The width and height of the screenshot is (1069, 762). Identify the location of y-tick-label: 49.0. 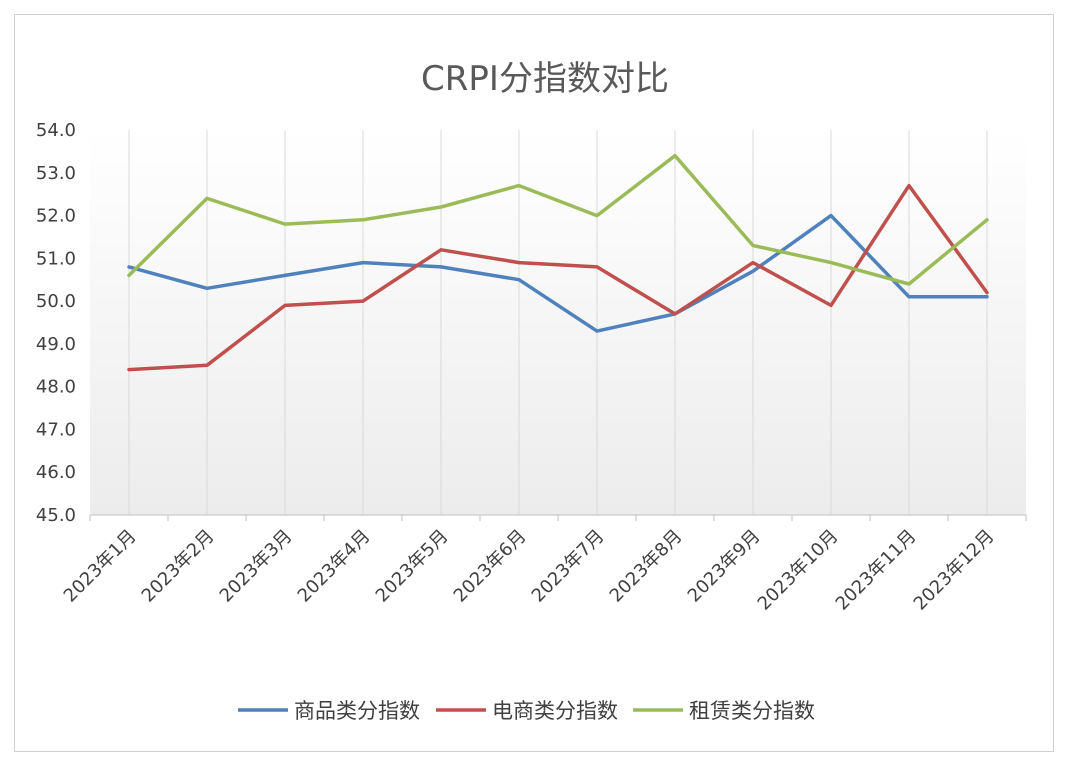
(56, 344).